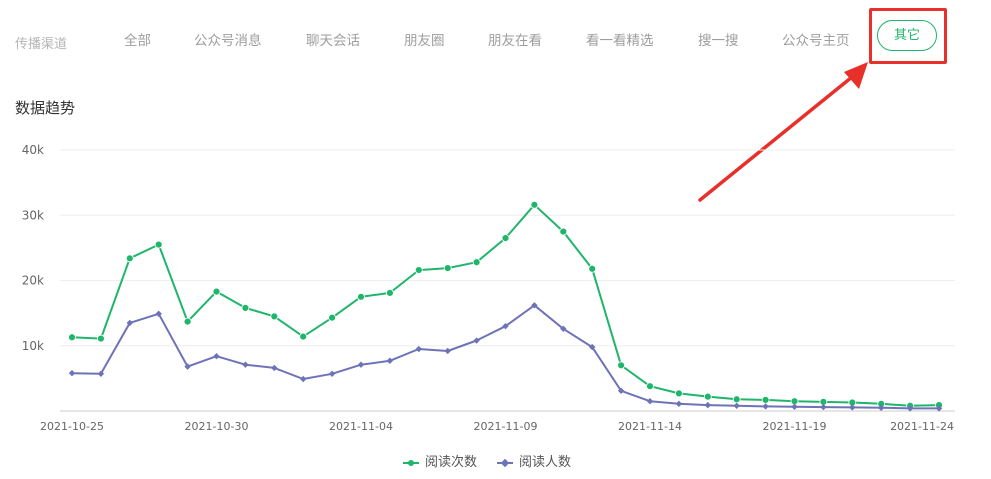 The height and width of the screenshot is (479, 991). What do you see at coordinates (620, 41) in the screenshot?
I see `tab-top-stories: 看一看精选` at bounding box center [620, 41].